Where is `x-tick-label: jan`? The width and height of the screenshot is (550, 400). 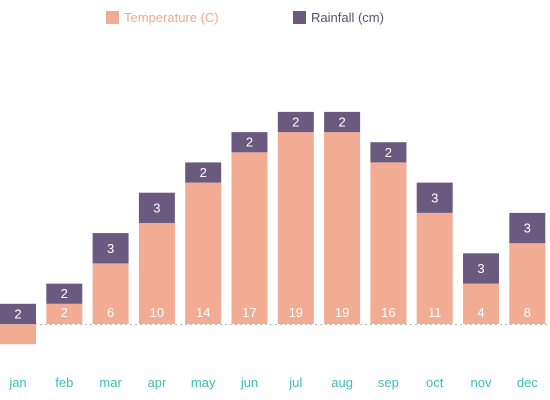 x-tick-label: jan is located at coordinates (17, 382).